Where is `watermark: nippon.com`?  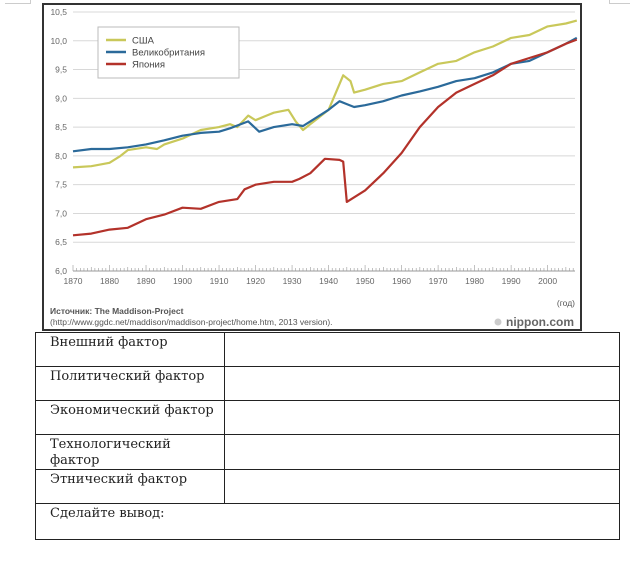 watermark: nippon.com is located at coordinates (540, 322).